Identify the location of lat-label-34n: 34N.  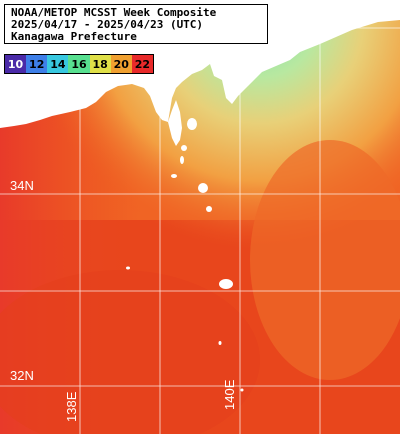
(22, 185).